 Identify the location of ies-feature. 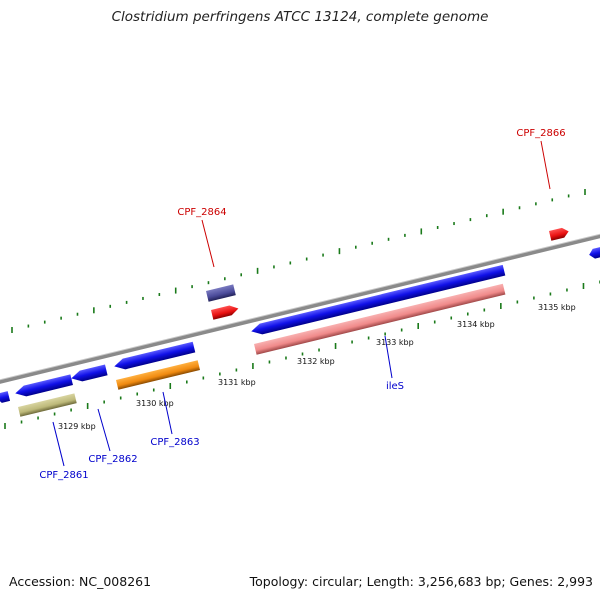
(380, 319).